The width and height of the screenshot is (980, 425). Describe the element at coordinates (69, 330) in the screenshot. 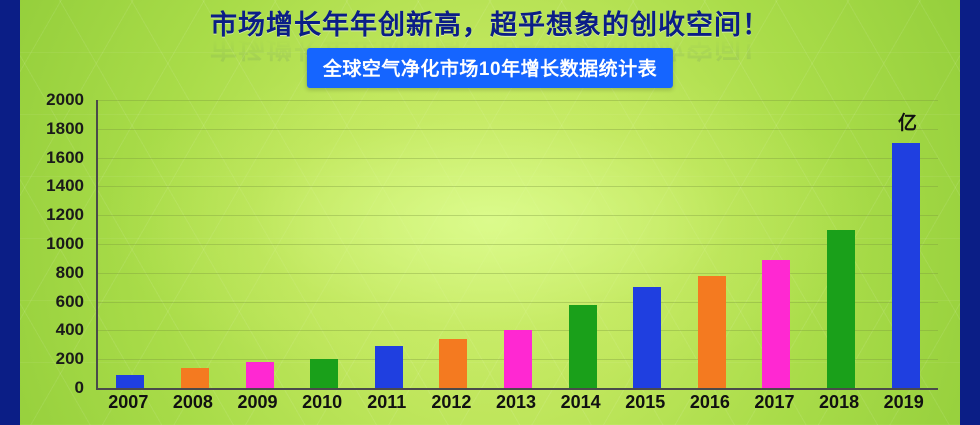

I see `y-tick-label: 400` at that location.